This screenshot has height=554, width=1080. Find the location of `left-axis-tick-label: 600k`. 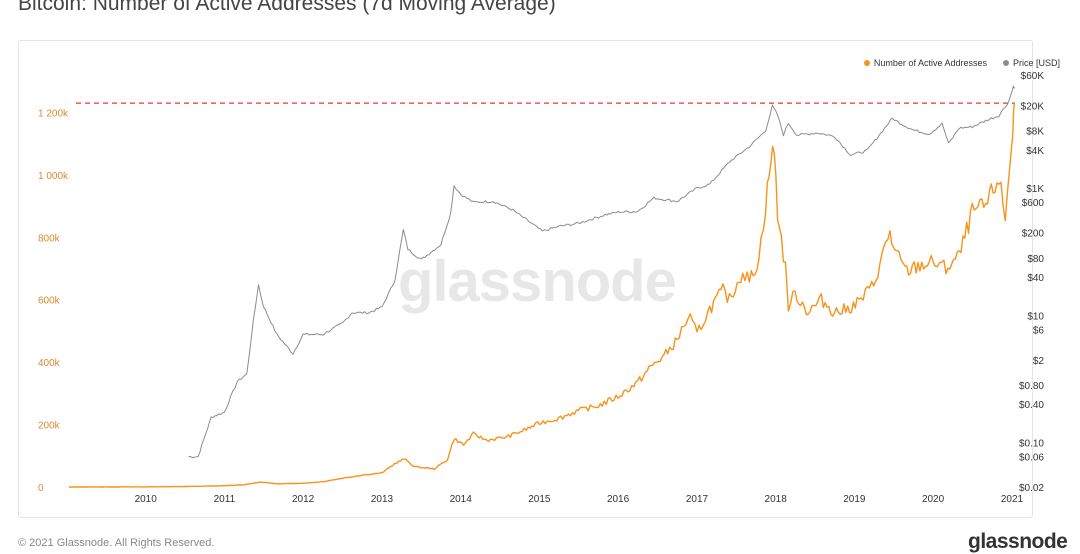

left-axis-tick-label: 600k is located at coordinates (49, 301).